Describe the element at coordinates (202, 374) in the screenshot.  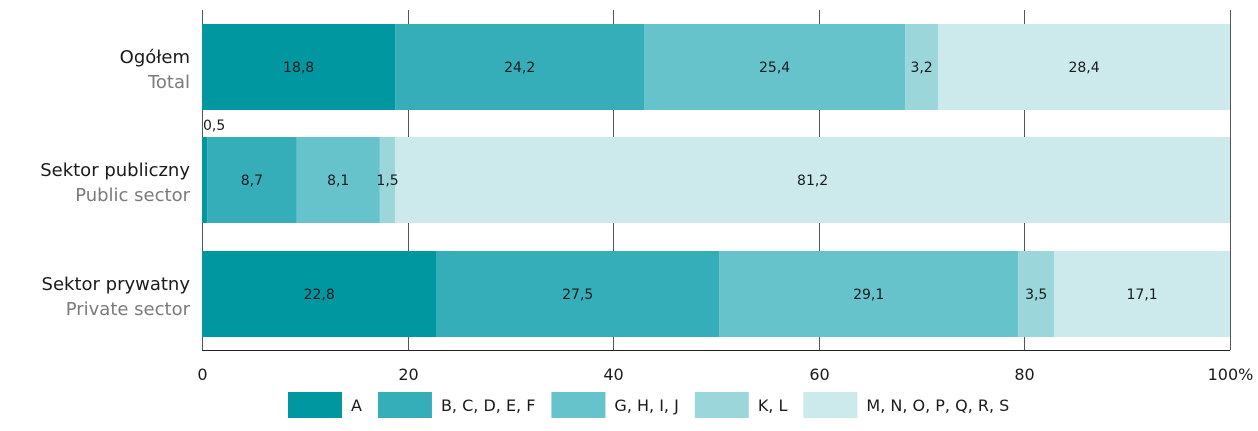
I see `x-tick-label: 0` at that location.